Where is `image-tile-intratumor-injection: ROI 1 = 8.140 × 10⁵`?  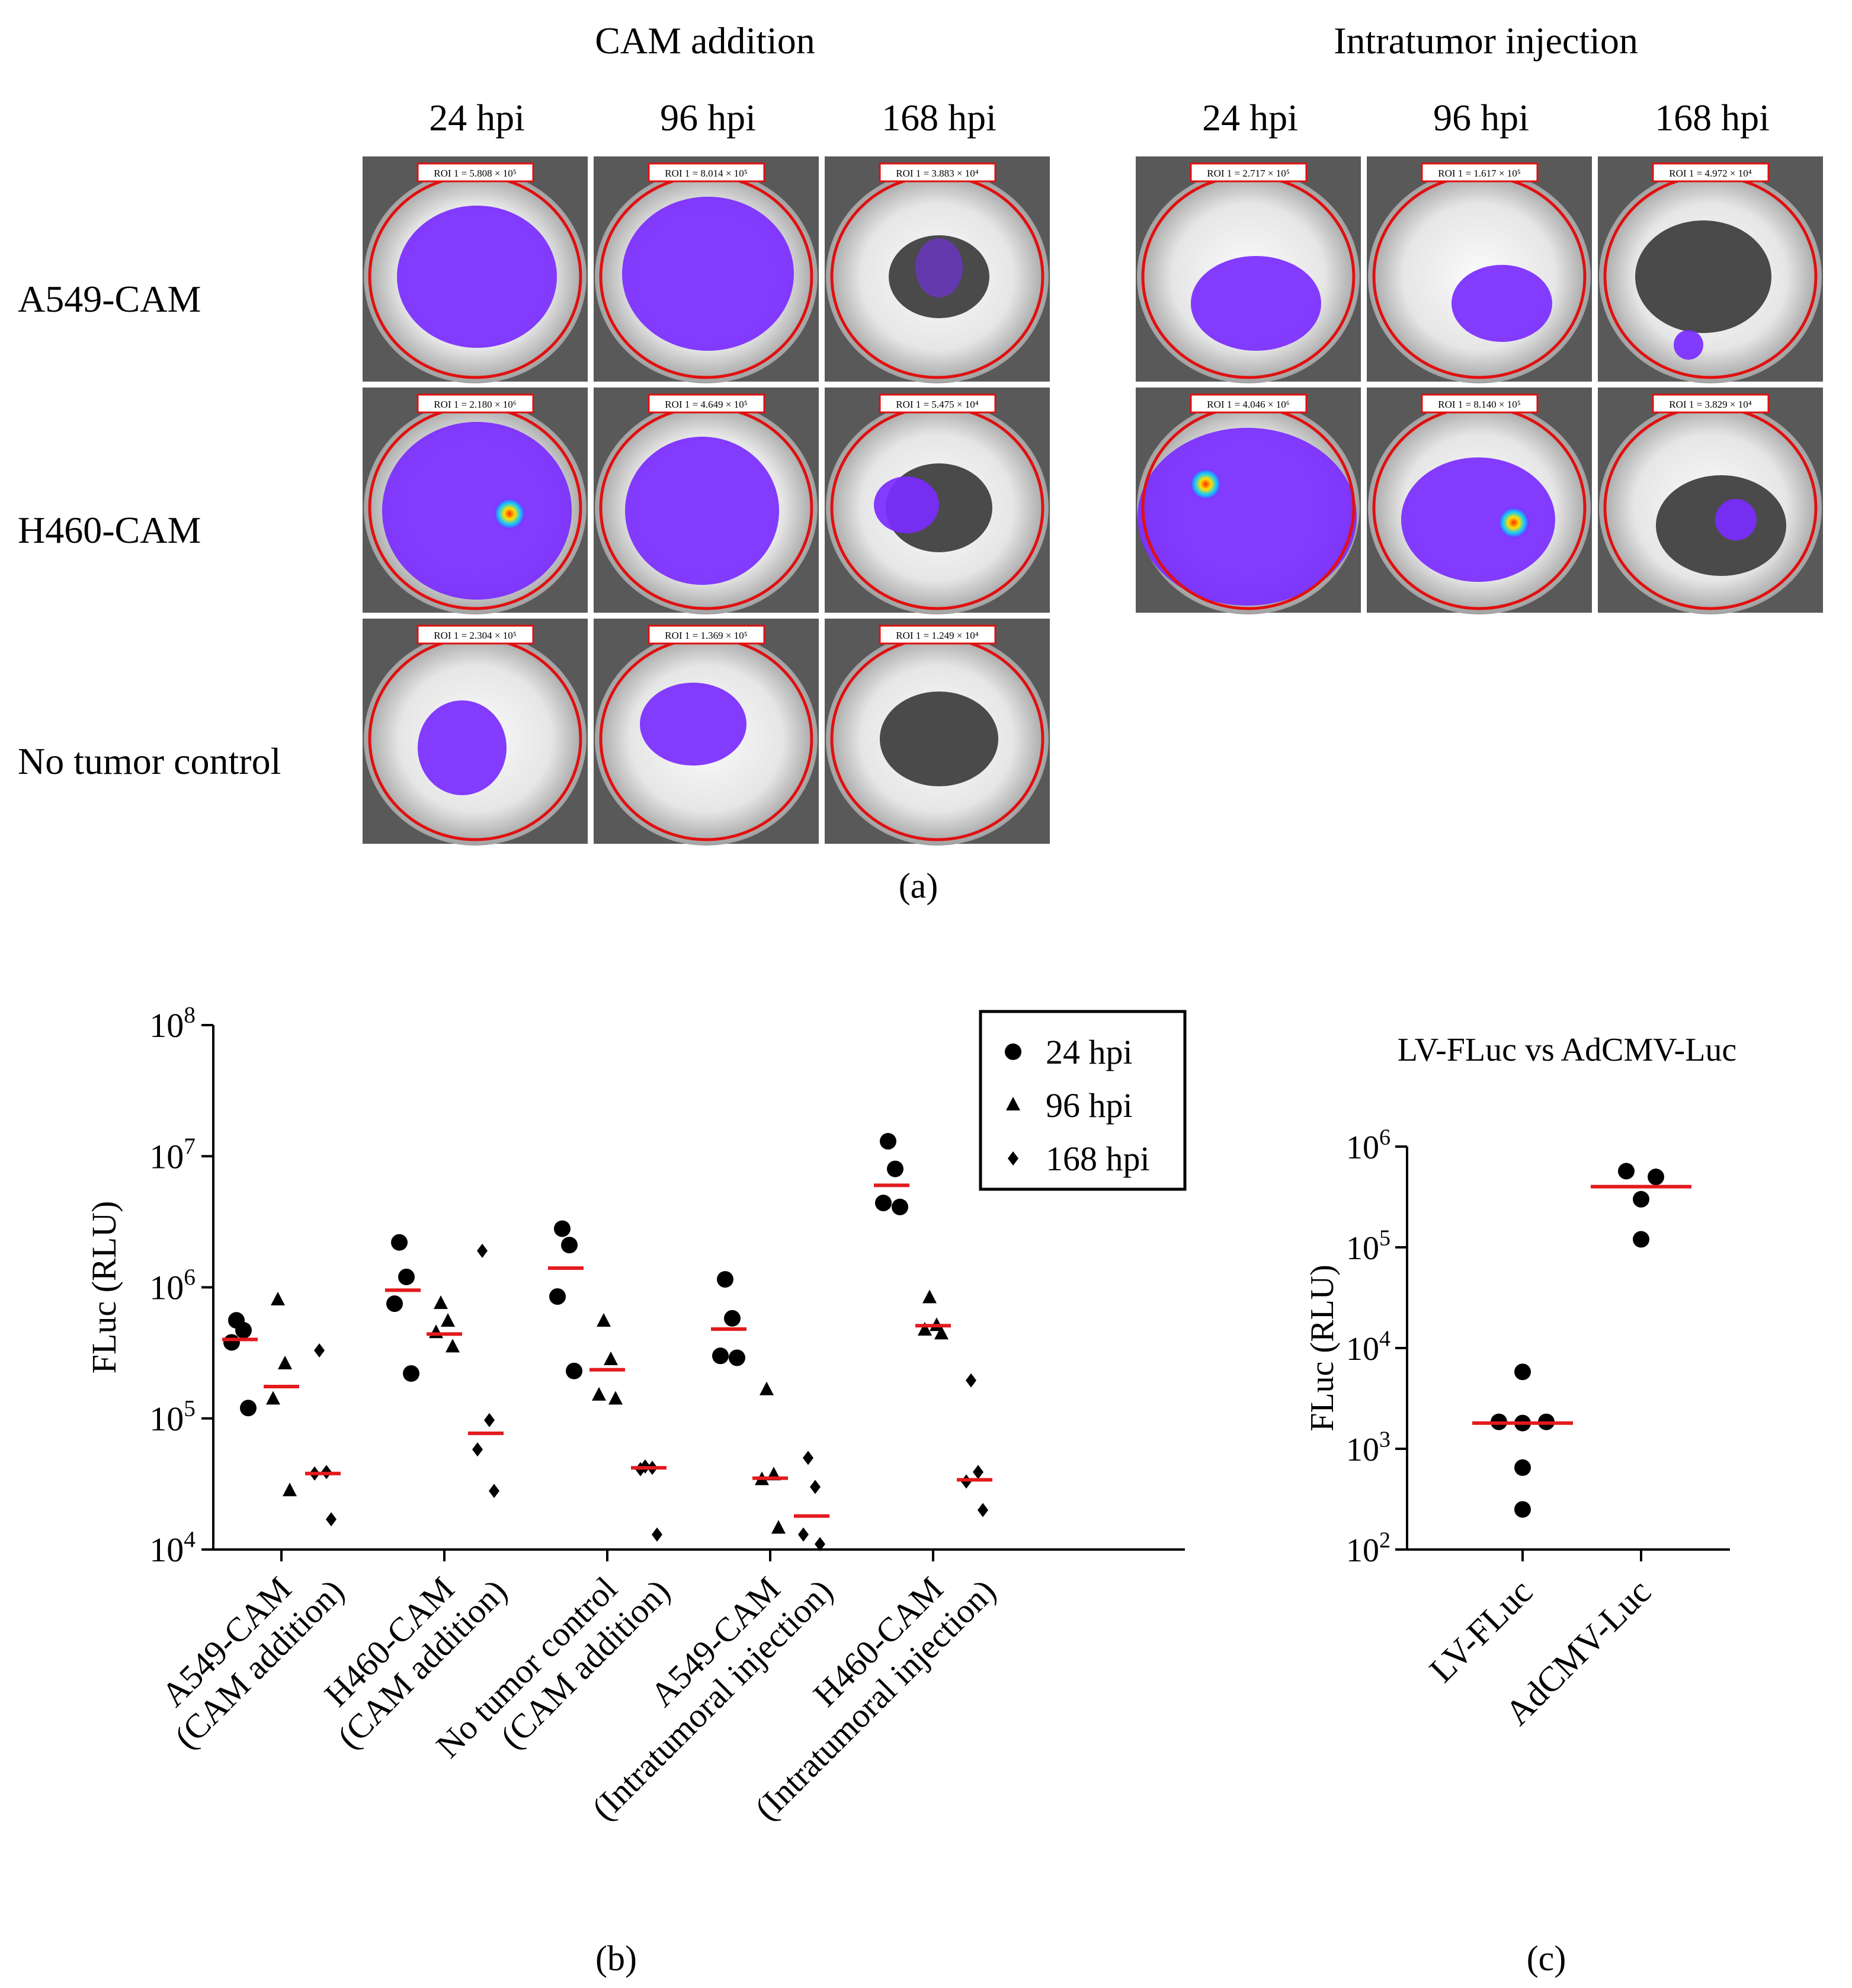 image-tile-intratumor-injection: ROI 1 = 8.140 × 10⁵ is located at coordinates (1479, 500).